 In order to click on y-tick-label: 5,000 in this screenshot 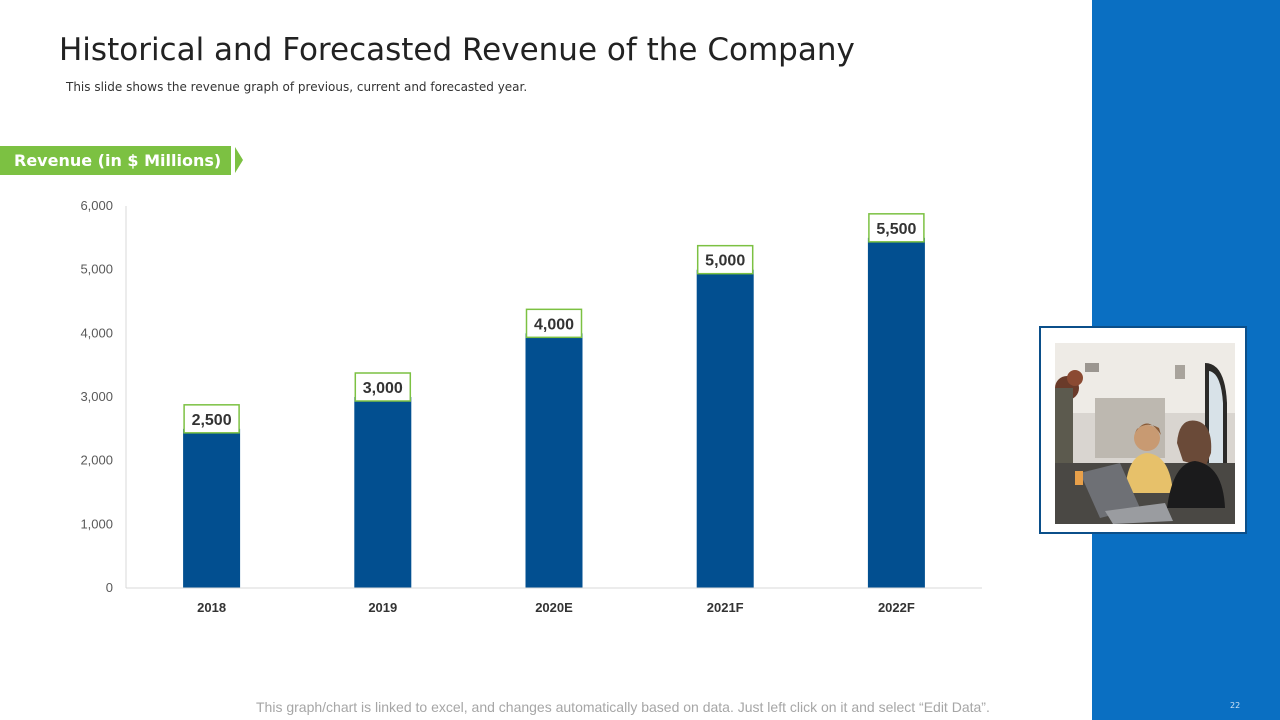, I will do `click(96, 269)`.